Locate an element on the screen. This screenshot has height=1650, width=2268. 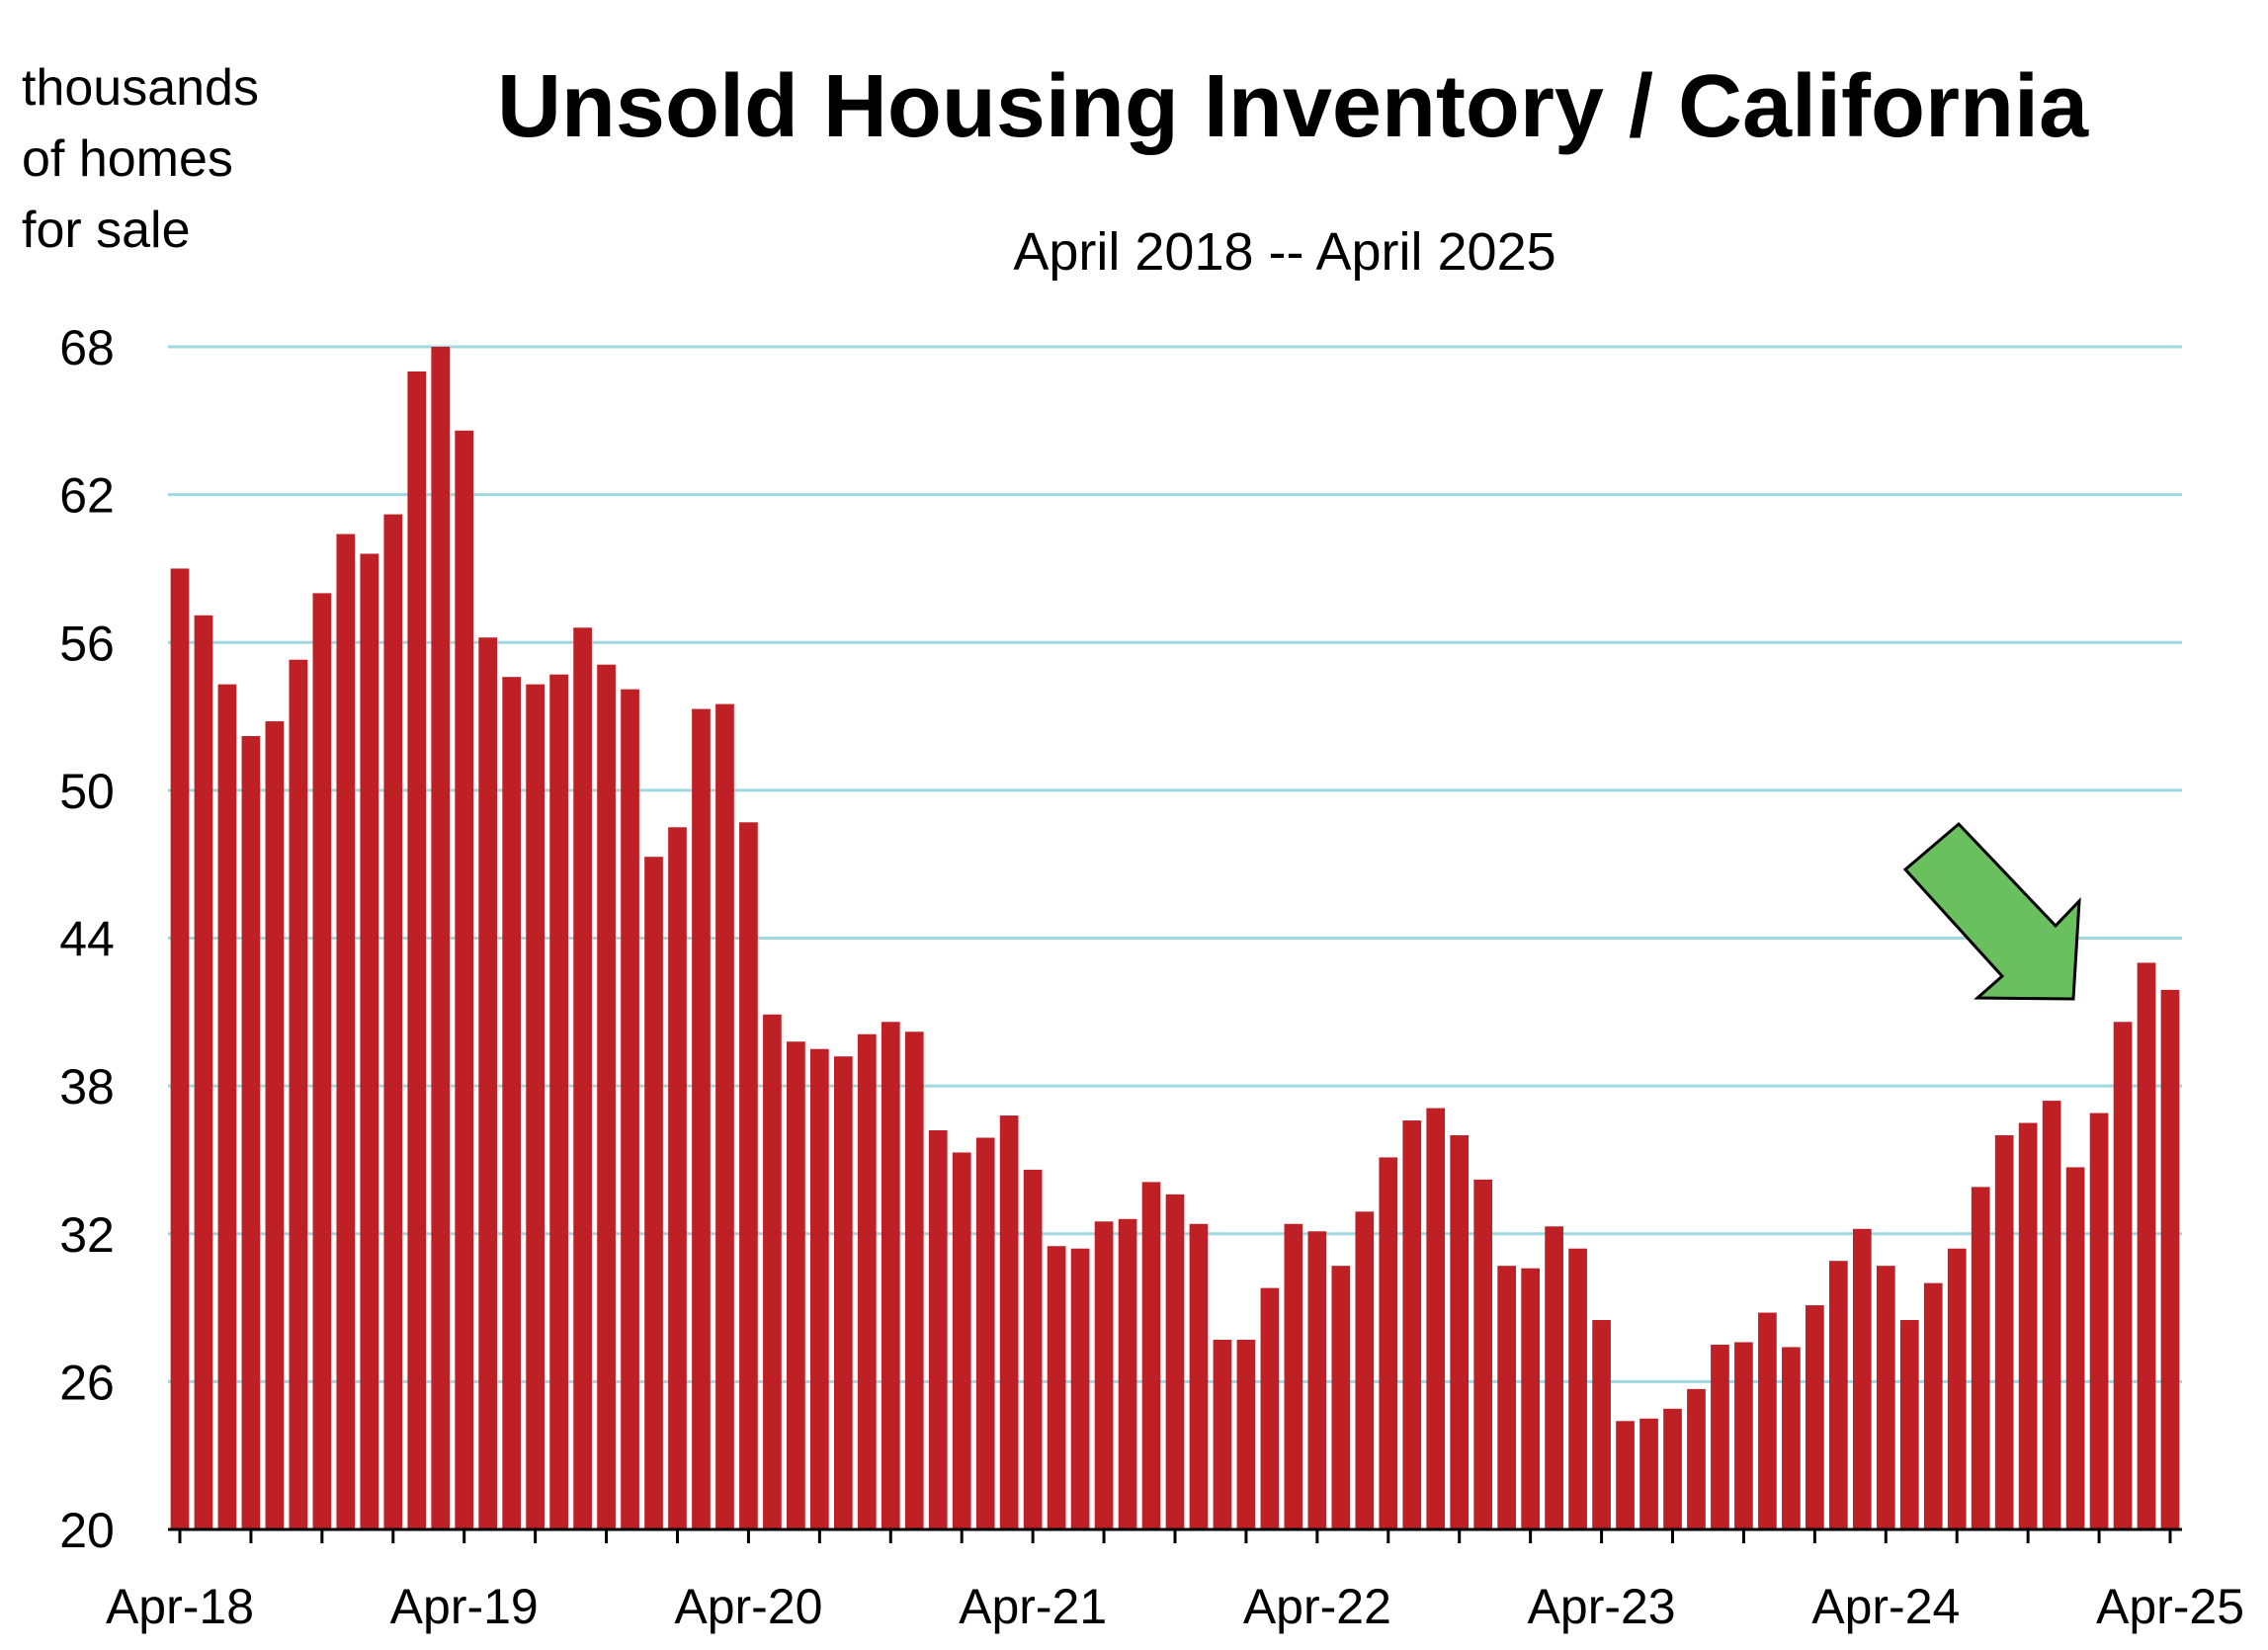
chart-subtitle: April 2018 -- April 2025 is located at coordinates (1284, 252).